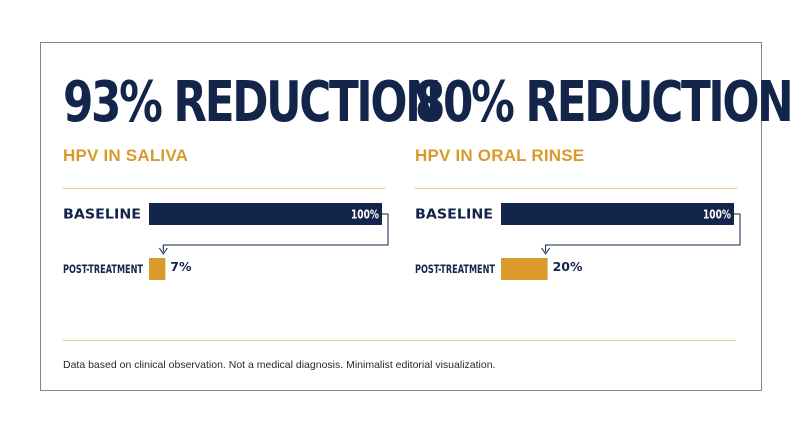 The width and height of the screenshot is (800, 447). I want to click on saliva-headline: 93% REDUCTION, so click(252, 102).